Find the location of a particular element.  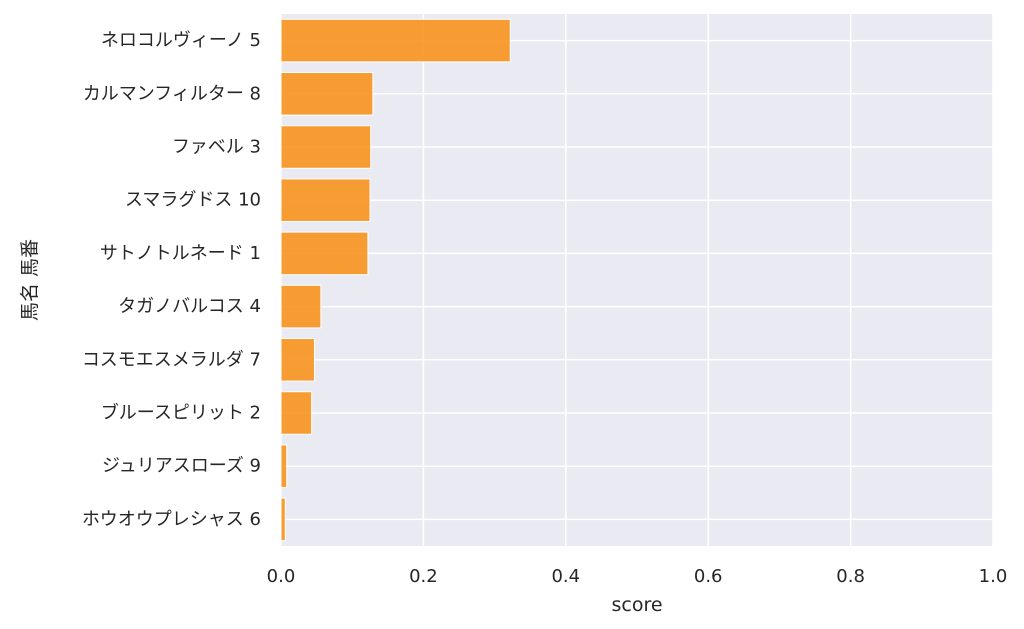

x-tick-label: 1.0 is located at coordinates (993, 576).